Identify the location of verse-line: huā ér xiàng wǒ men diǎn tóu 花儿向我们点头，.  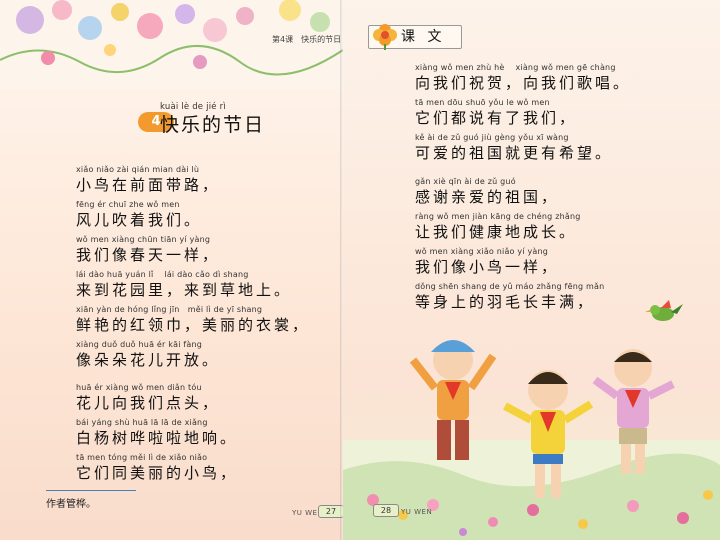
(148, 397).